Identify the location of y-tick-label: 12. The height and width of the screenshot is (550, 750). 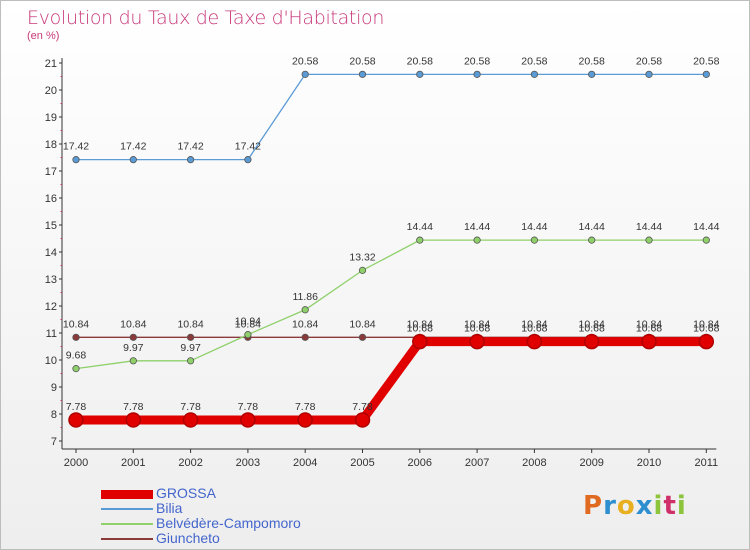
(51, 307).